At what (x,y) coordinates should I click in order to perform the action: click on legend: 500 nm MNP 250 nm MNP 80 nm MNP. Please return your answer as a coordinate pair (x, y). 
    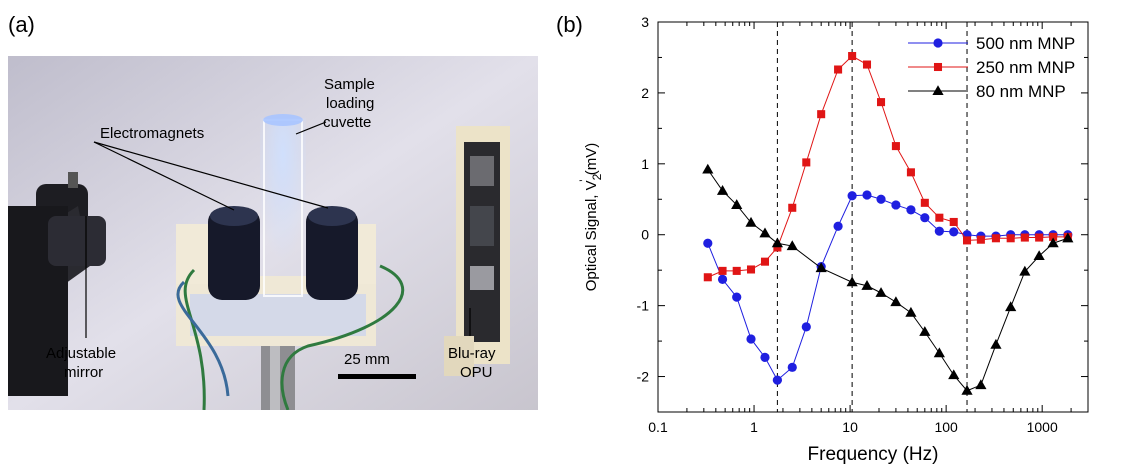
    Looking at the image, I should click on (991, 67).